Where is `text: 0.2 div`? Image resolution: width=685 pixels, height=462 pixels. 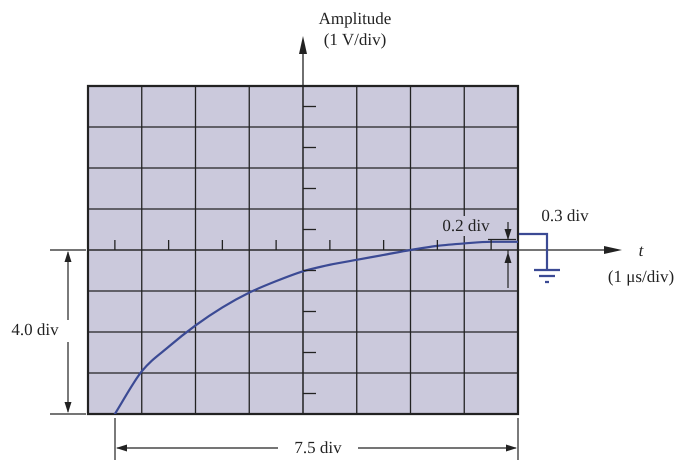 text: 0.2 div is located at coordinates (466, 226).